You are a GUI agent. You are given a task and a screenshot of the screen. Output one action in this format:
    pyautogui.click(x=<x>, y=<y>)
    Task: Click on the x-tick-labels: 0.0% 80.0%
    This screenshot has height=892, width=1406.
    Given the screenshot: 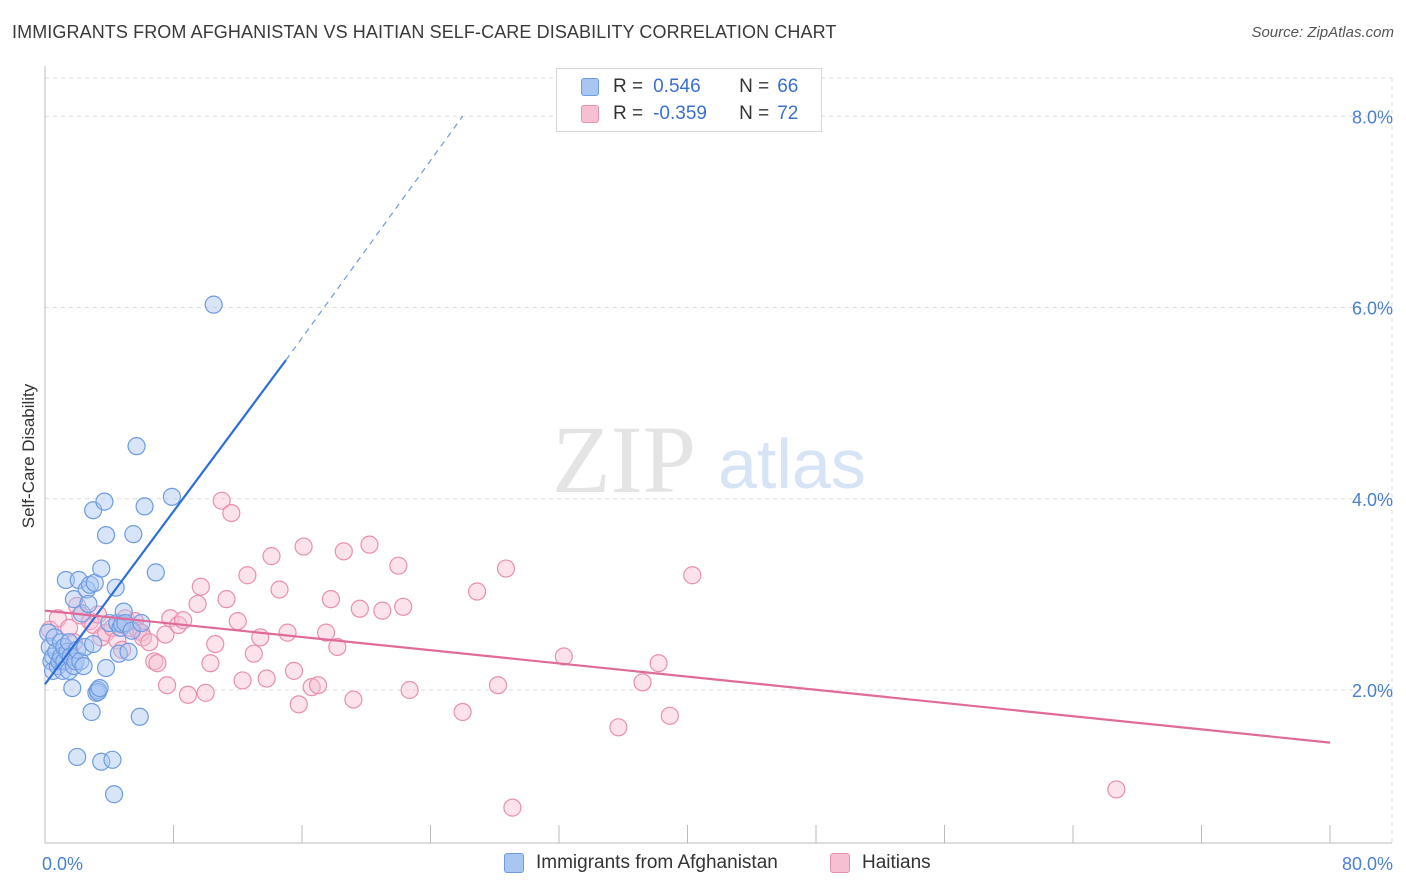 What is the action you would take?
    pyautogui.click(x=717, y=864)
    